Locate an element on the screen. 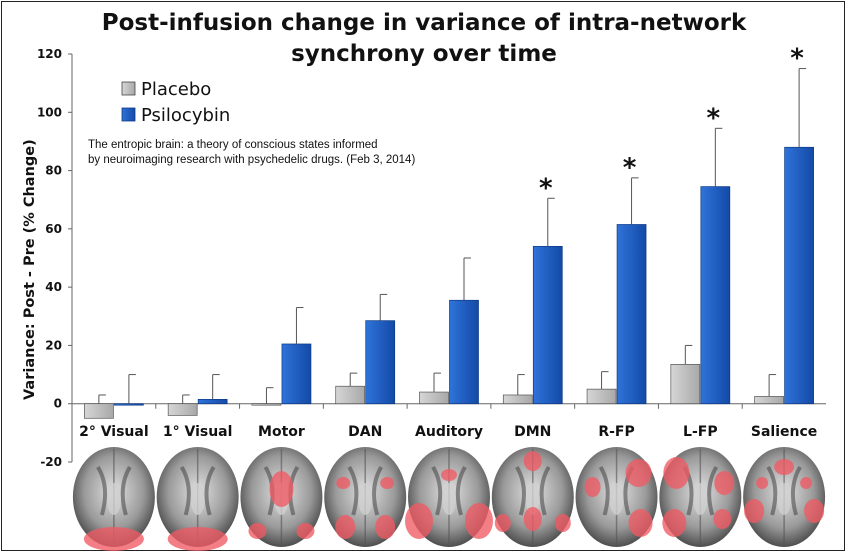 The width and height of the screenshot is (848, 554). brain-image-auditory-icon is located at coordinates (449, 497).